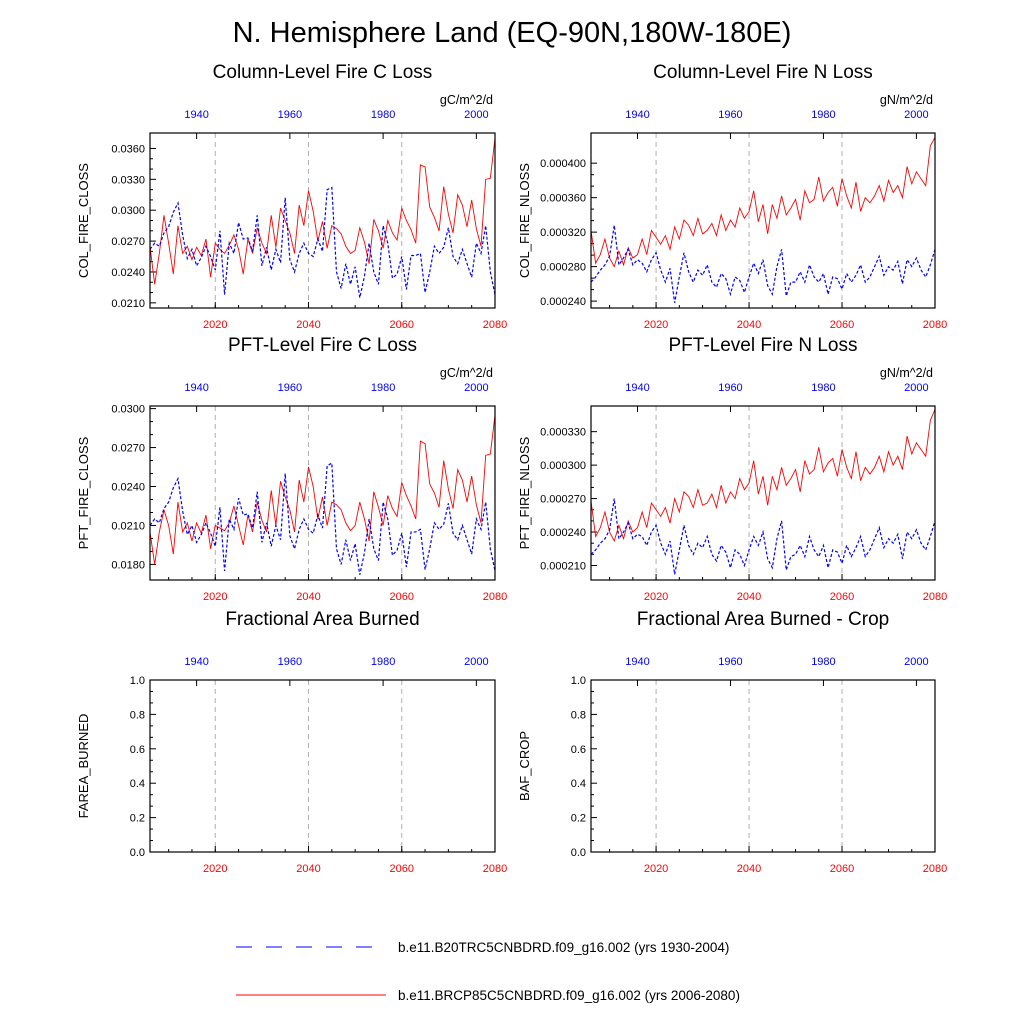 This screenshot has height=1024, width=1024. Describe the element at coordinates (763, 72) in the screenshot. I see `panel-title: Column-Level Fire N Loss` at that location.